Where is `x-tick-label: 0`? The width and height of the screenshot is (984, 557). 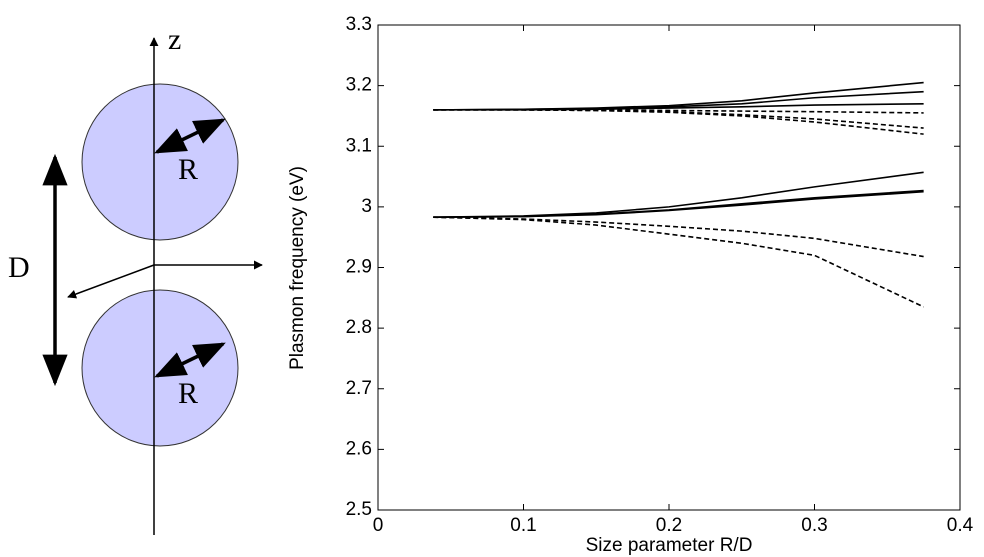
x-tick-label: 0 is located at coordinates (378, 525).